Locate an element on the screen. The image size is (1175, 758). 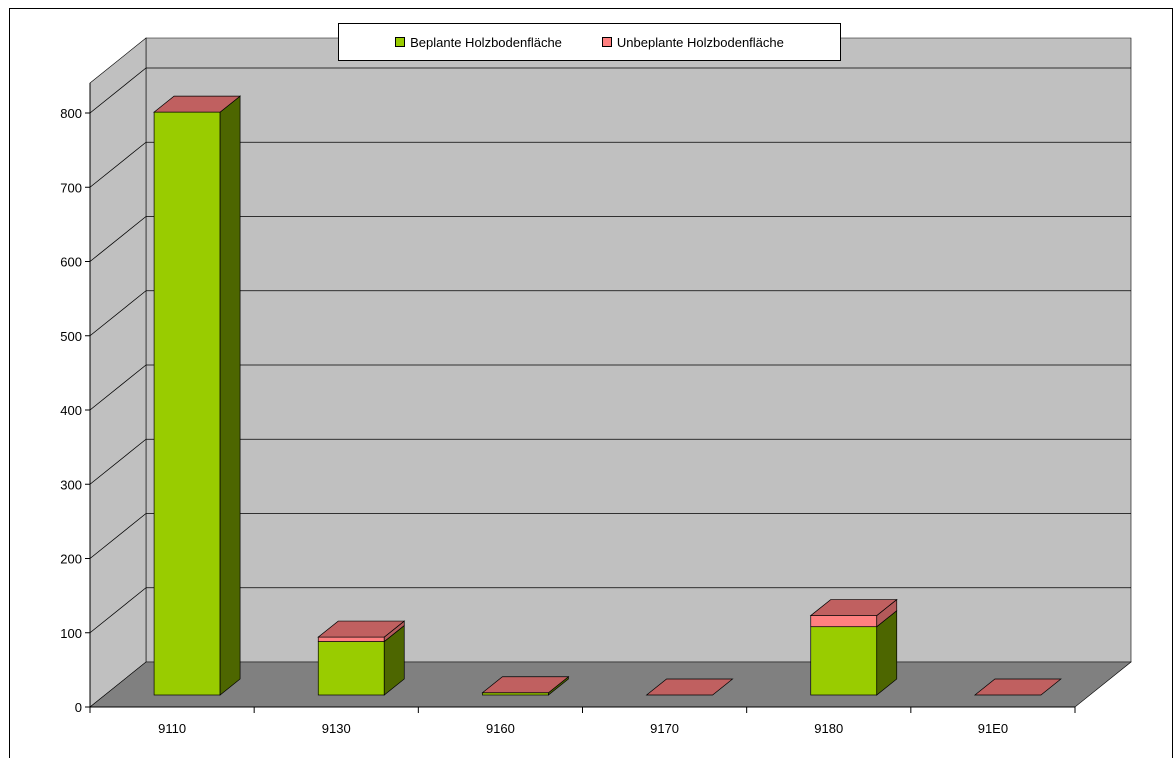
legend-item-beplante: Beplante Holzbodenfläche is located at coordinates (478, 42).